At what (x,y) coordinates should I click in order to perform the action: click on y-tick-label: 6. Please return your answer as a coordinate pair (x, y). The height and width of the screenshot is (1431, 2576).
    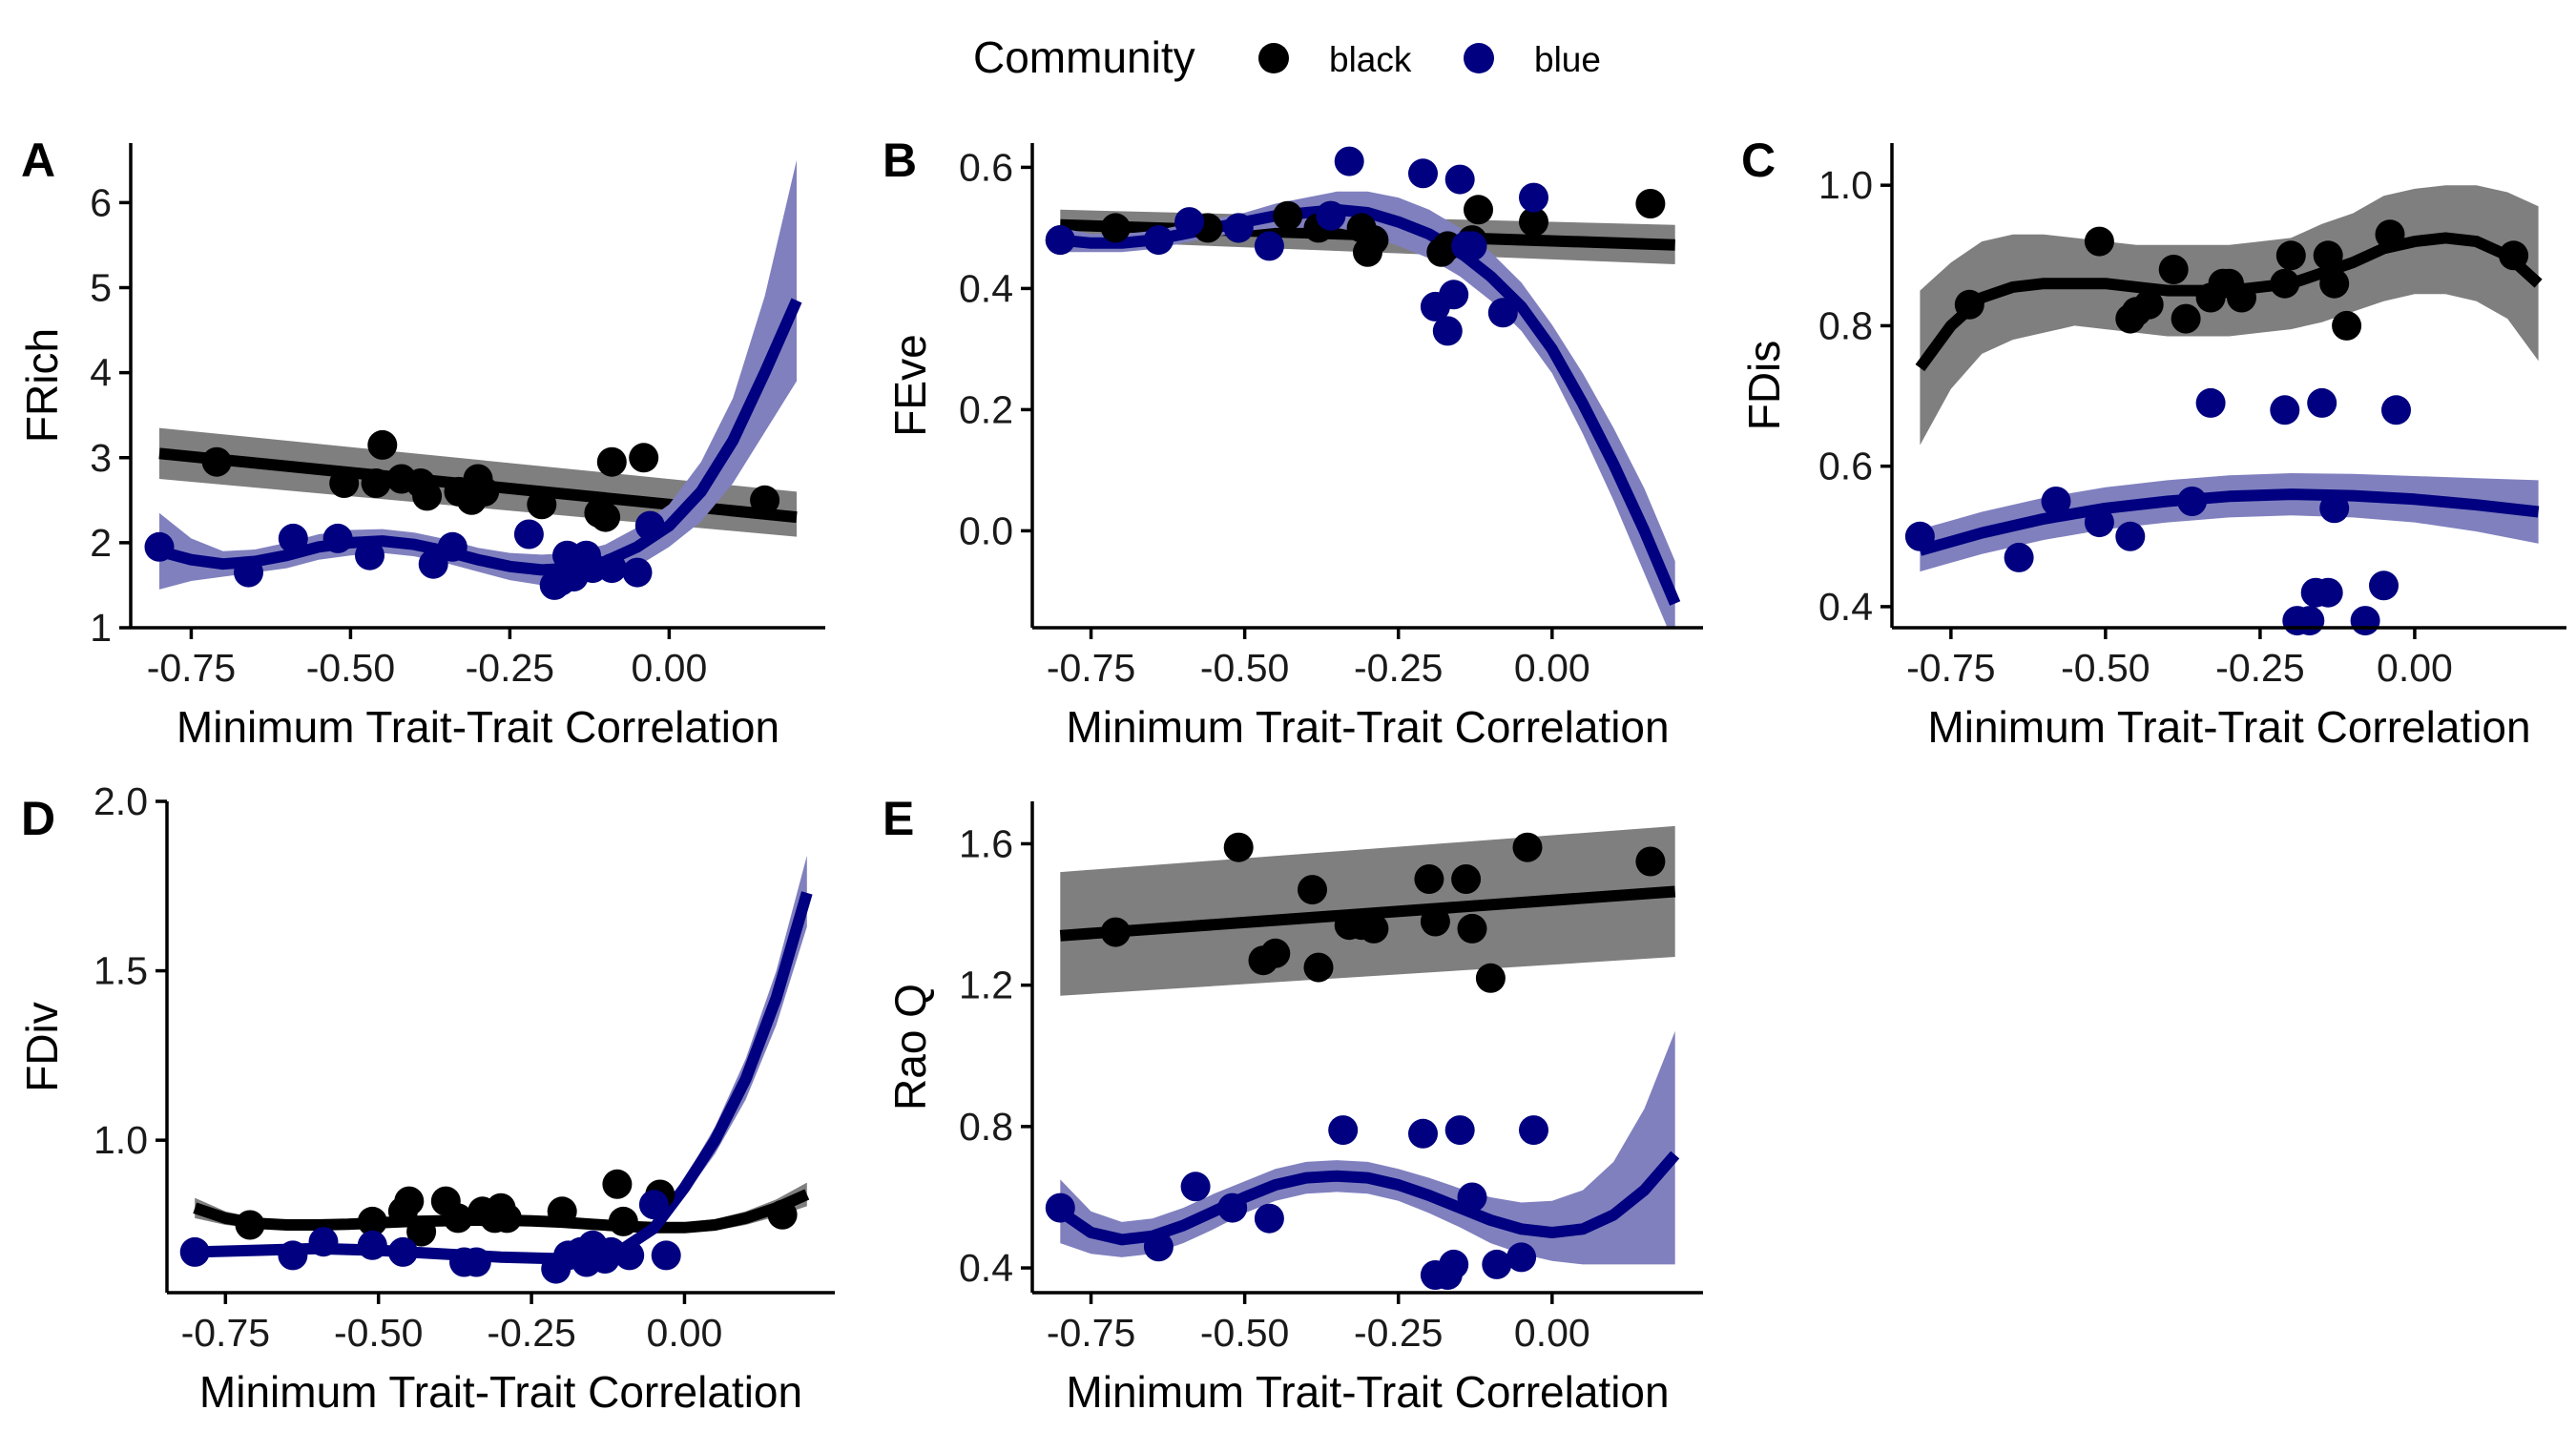
    Looking at the image, I should click on (101, 202).